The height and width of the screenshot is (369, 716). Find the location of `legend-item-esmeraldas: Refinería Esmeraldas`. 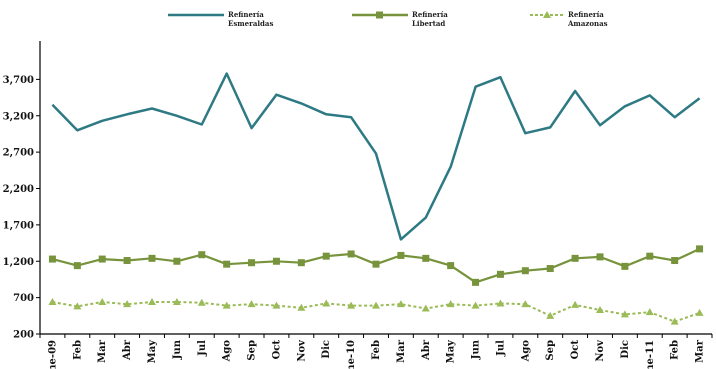

legend-item-esmeraldas: Refinería Esmeraldas is located at coordinates (220, 25).